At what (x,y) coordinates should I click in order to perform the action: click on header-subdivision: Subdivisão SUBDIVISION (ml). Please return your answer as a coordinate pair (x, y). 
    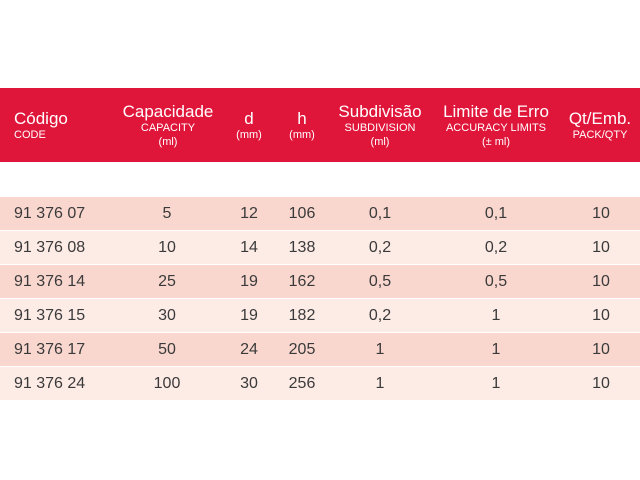
    Looking at the image, I should click on (380, 125).